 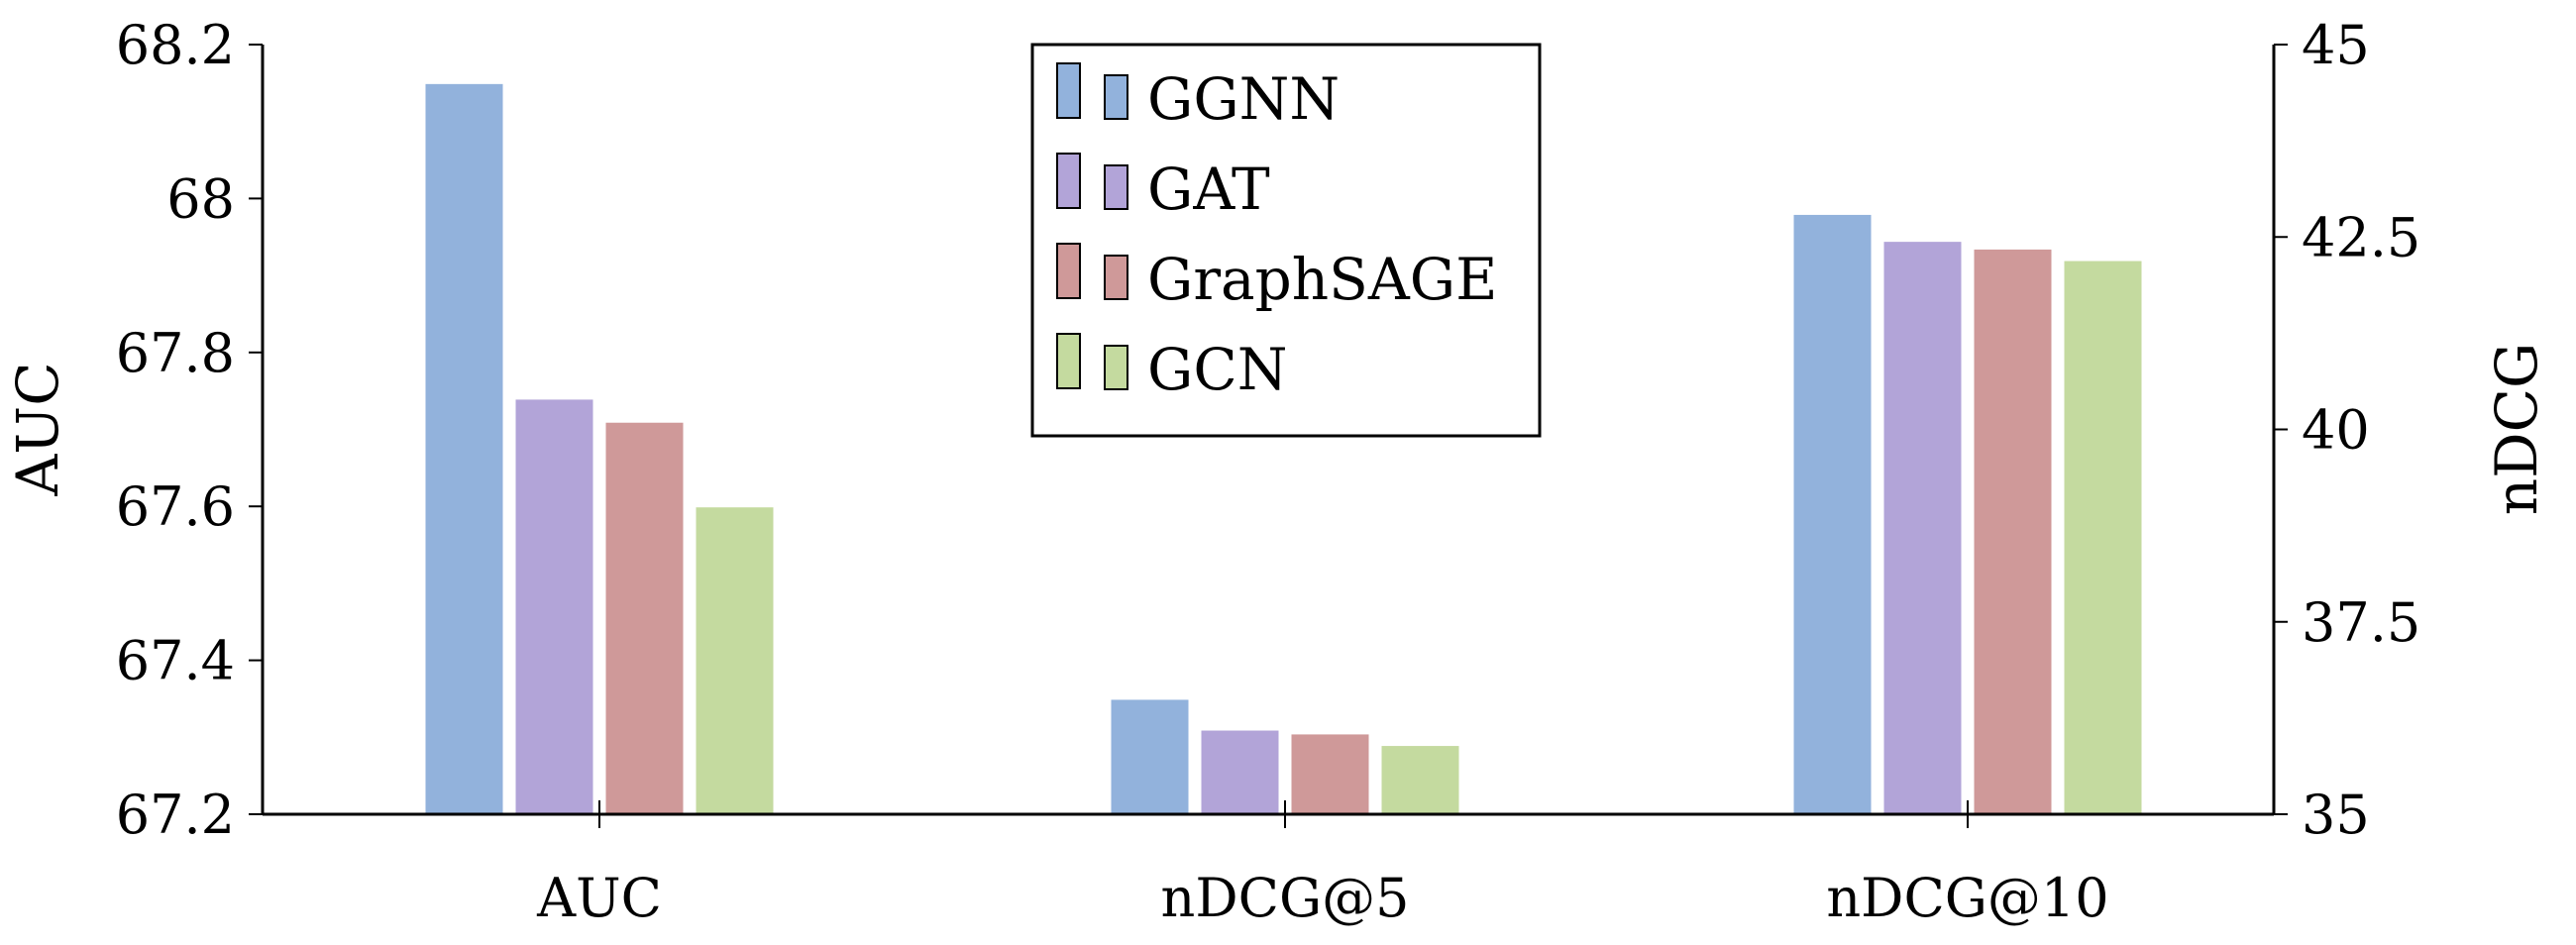 I want to click on x-tick-label: nDCG@5, so click(x=1285, y=898).